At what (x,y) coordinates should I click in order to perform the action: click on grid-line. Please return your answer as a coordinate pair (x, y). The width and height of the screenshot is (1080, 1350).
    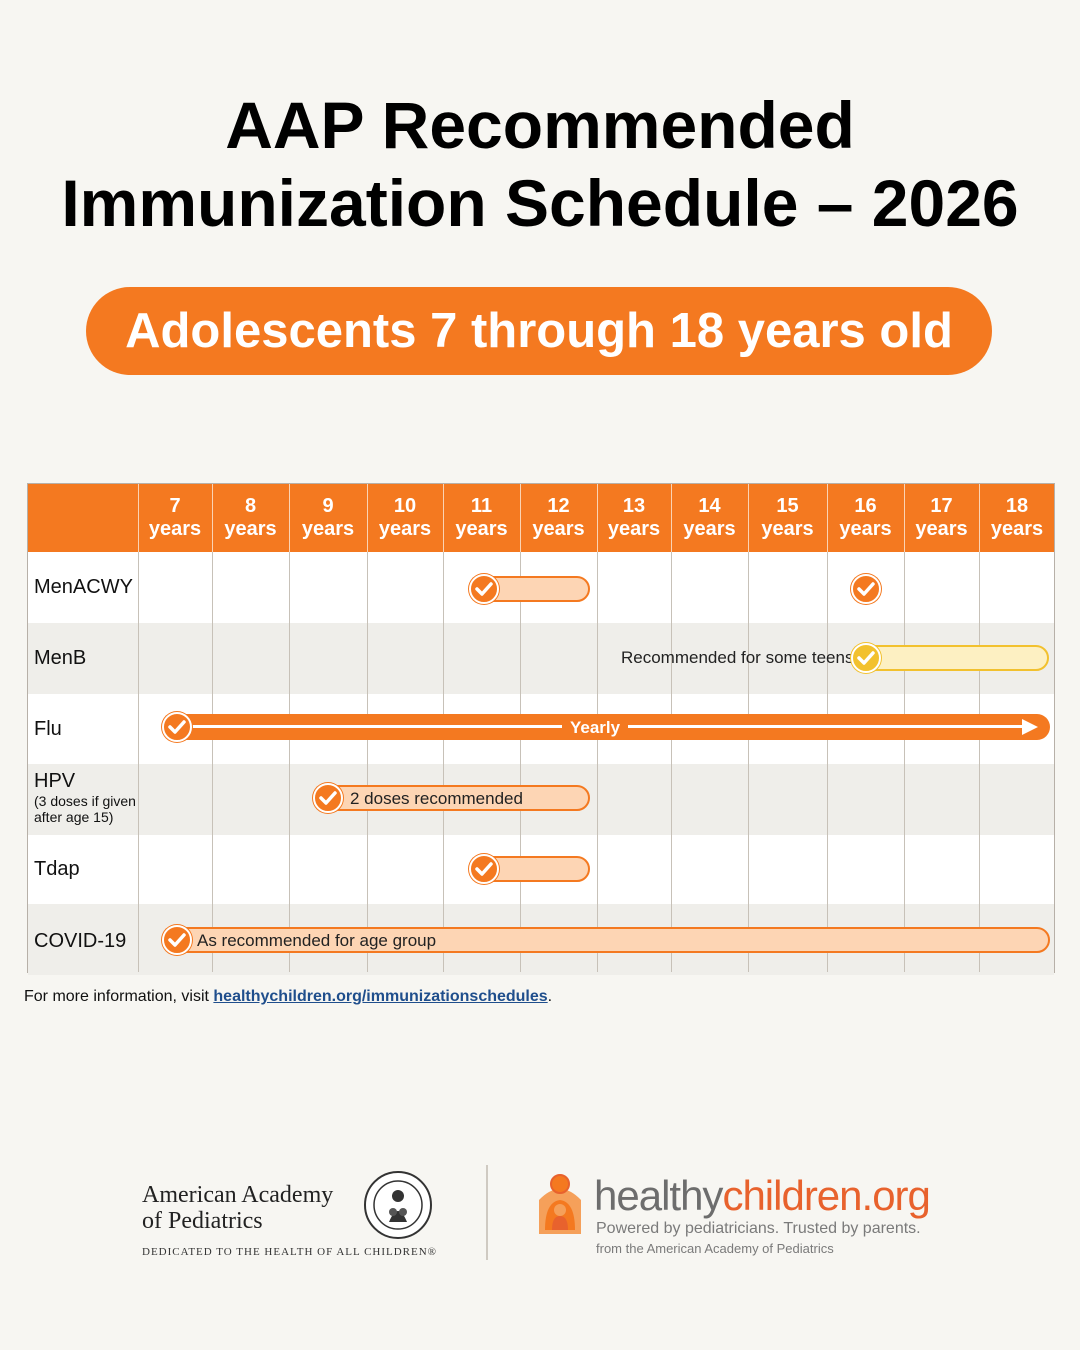
    Looking at the image, I should click on (138, 728).